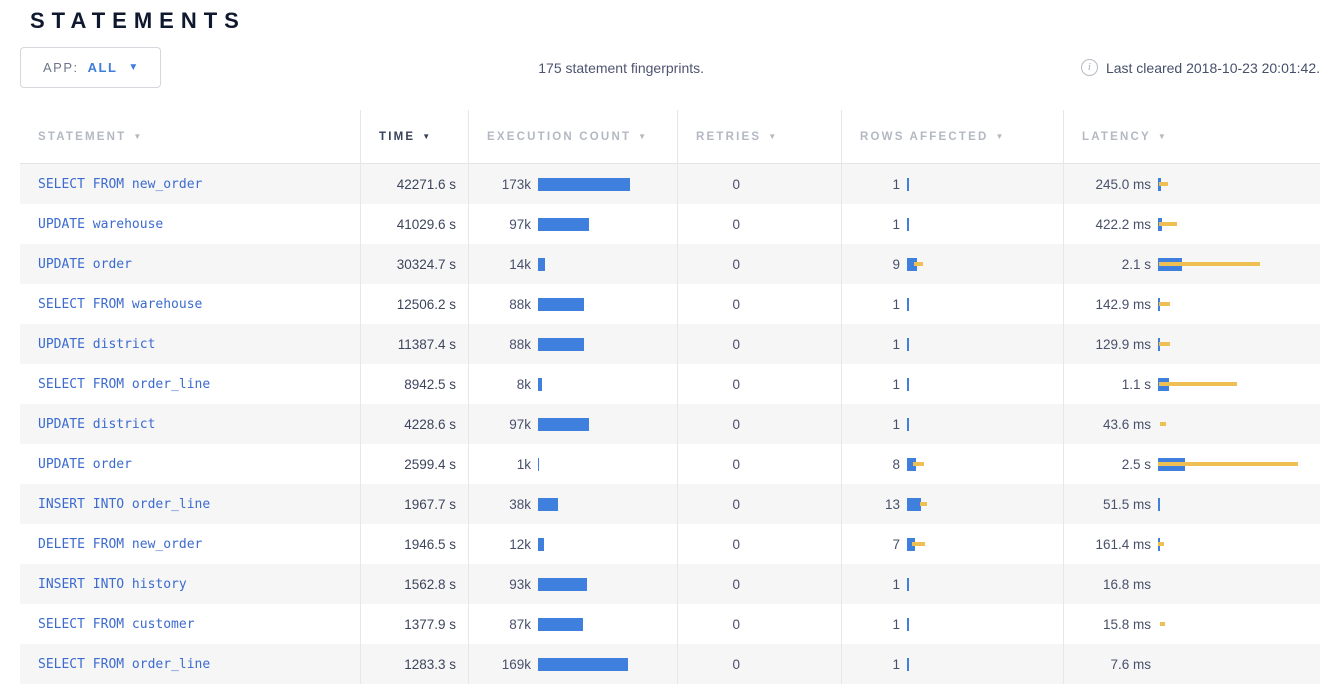 The image size is (1336, 692). What do you see at coordinates (414, 624) in the screenshot?
I see `time-cell: 1377.9 s` at bounding box center [414, 624].